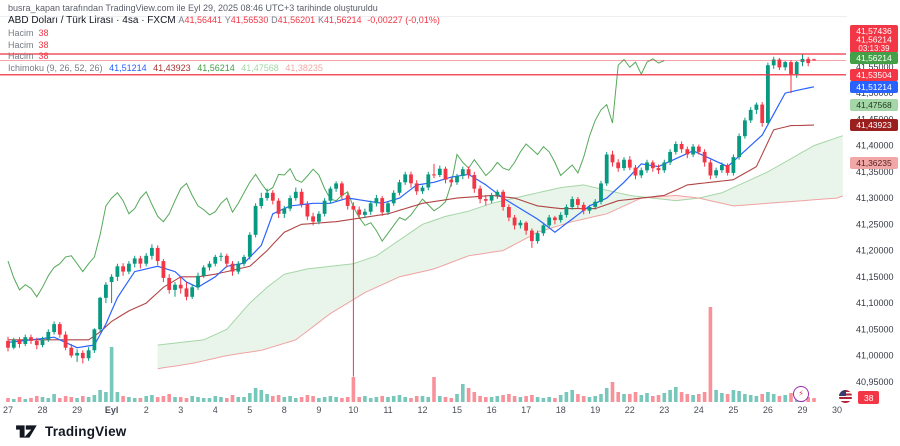  Describe the element at coordinates (249, 410) in the screenshot. I see `svg-text: 5` at that location.